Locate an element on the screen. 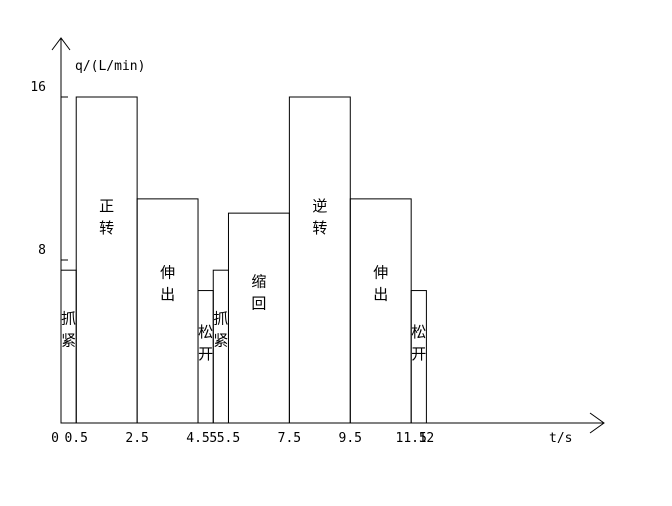  bar-5-label-char-2: 紧 is located at coordinates (220, 341).